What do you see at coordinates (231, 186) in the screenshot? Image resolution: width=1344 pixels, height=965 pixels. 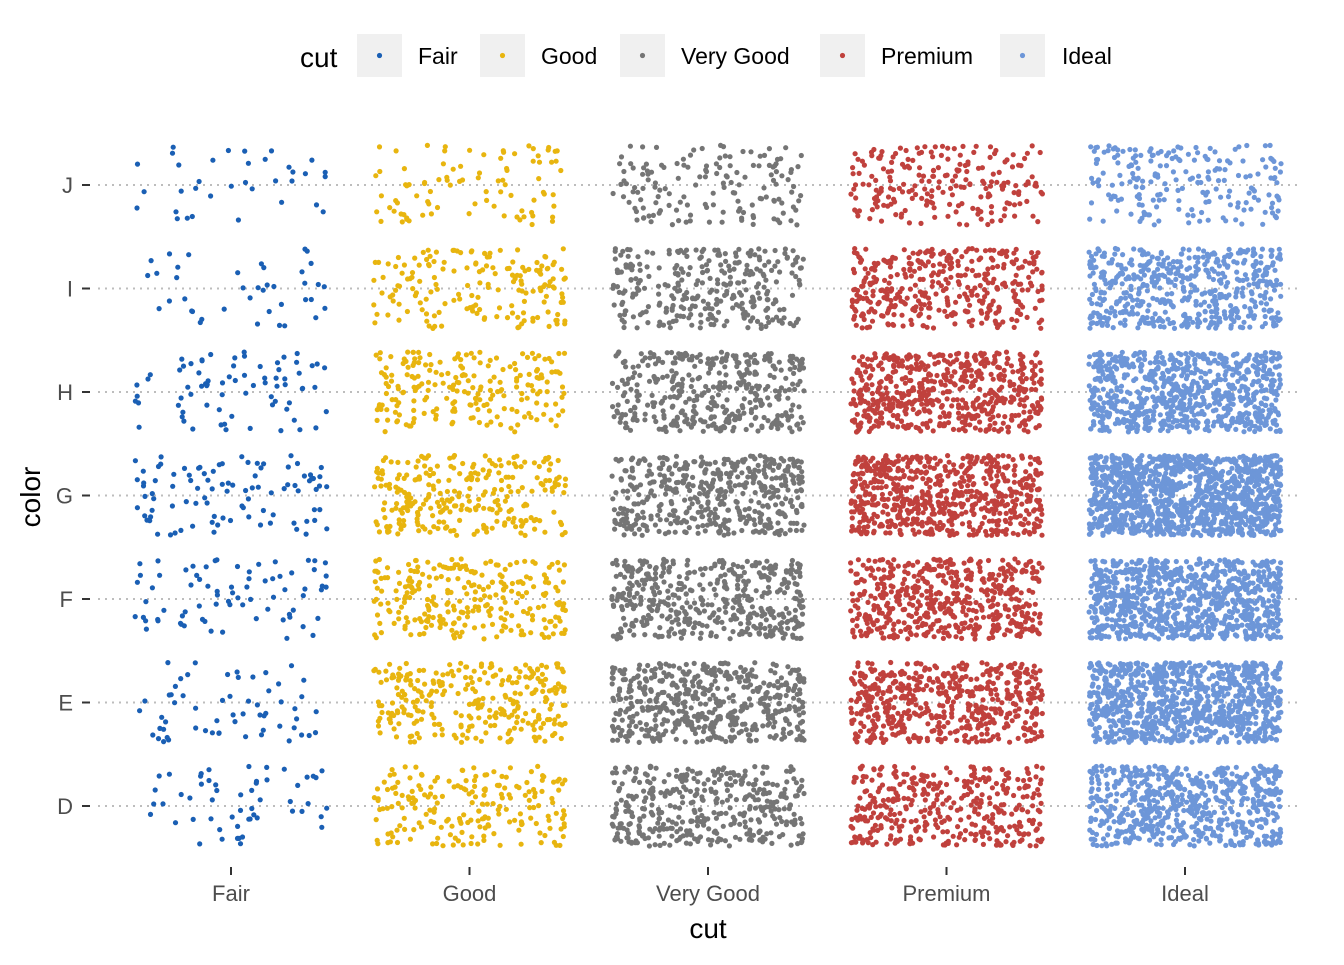 I see `point-fair-J` at bounding box center [231, 186].